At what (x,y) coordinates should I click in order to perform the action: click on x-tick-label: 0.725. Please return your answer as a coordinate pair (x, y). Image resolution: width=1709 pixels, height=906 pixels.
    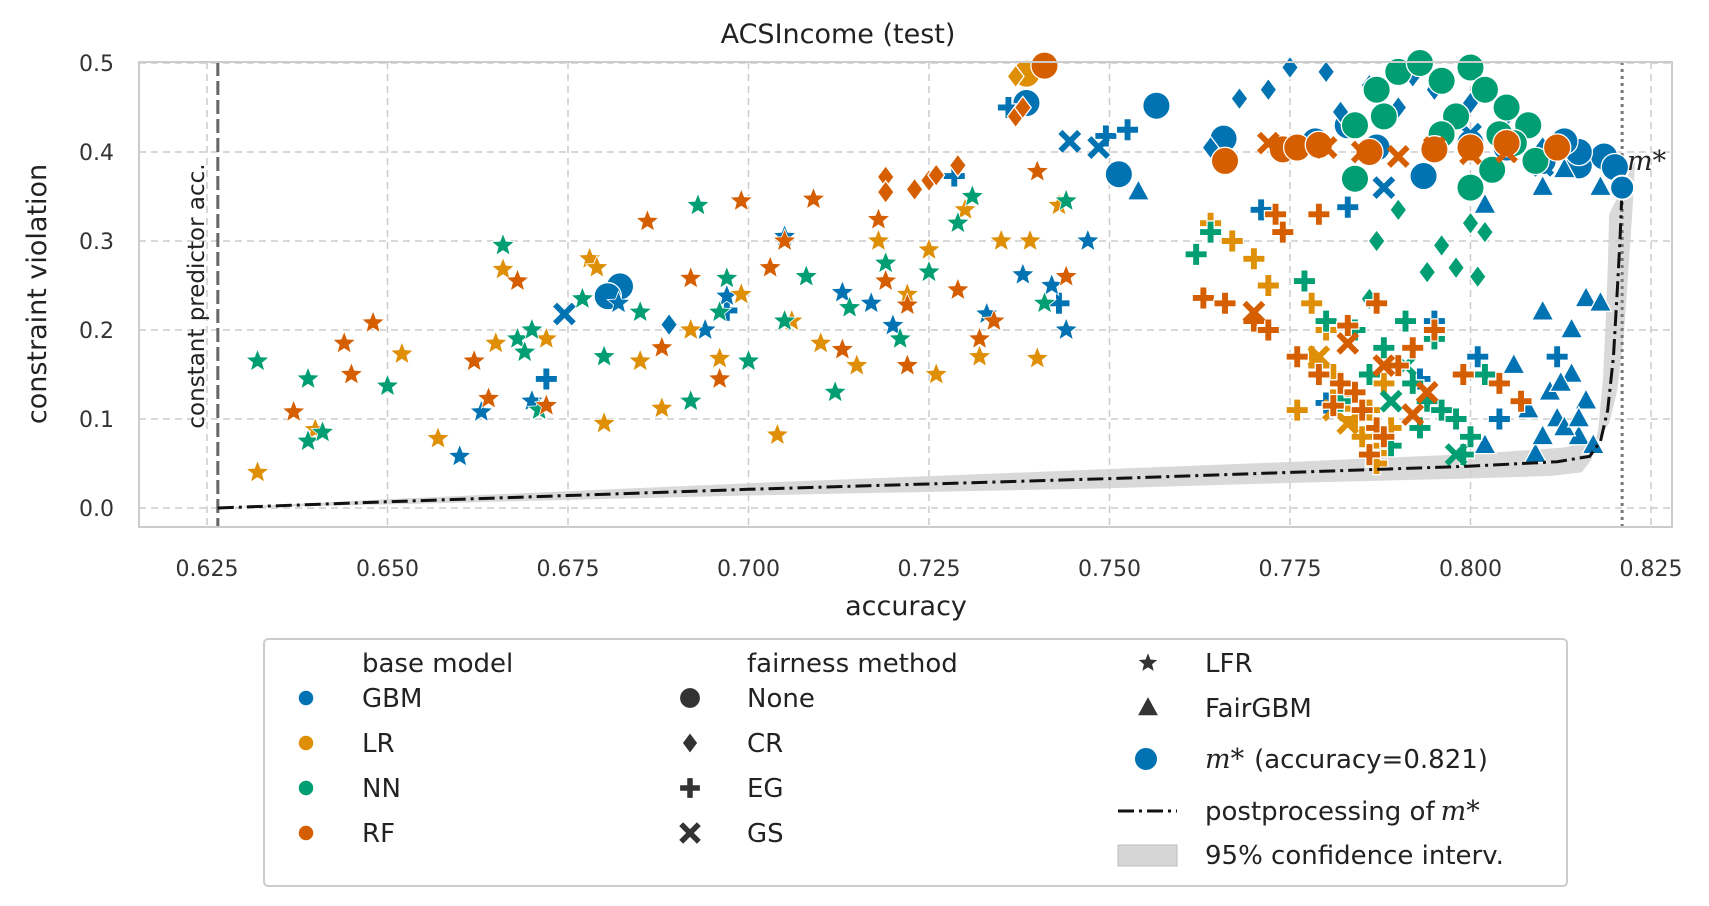
    Looking at the image, I should click on (929, 569).